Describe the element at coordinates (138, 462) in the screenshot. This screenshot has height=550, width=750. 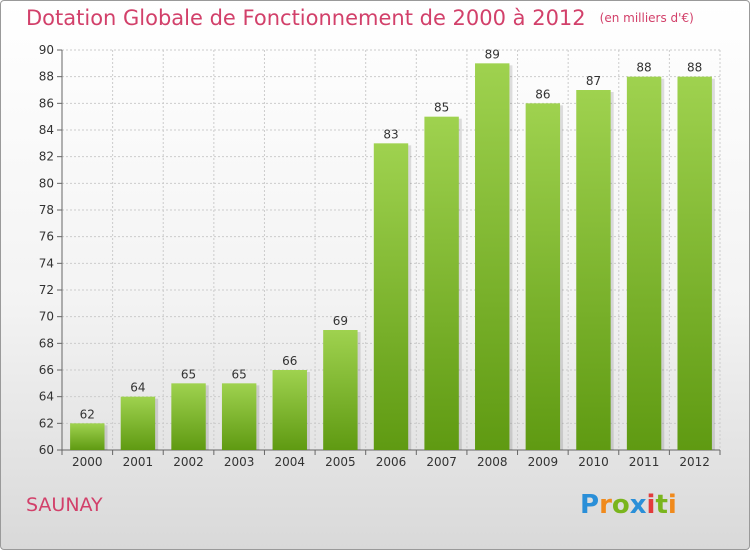
I see `x-tick-label: 2001` at that location.